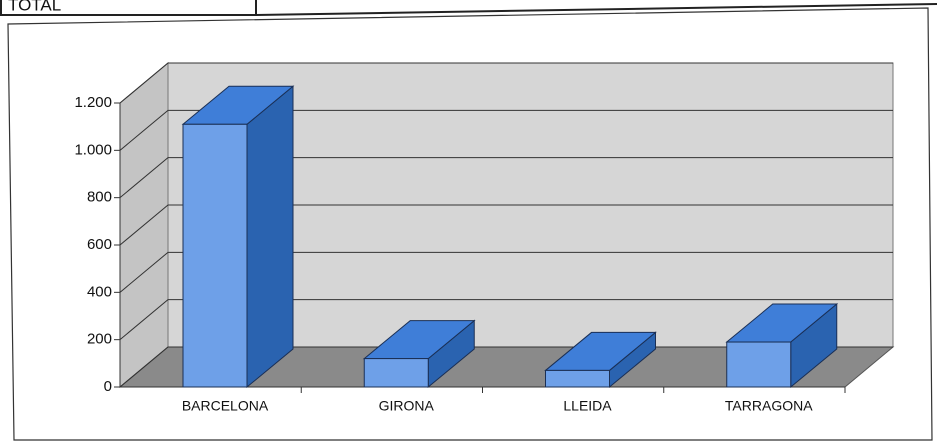 This screenshot has height=445, width=937. Describe the element at coordinates (99, 197) in the screenshot. I see `y-tick-label: 800` at that location.